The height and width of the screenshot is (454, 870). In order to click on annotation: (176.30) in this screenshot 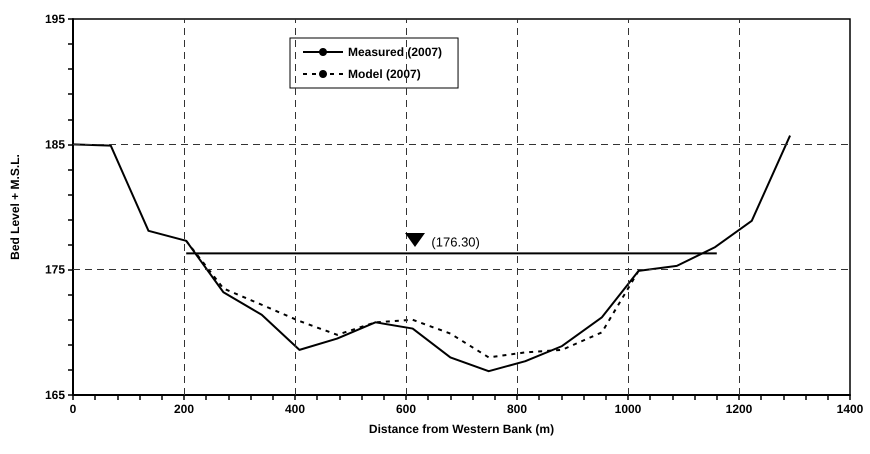, I will do `click(455, 242)`.